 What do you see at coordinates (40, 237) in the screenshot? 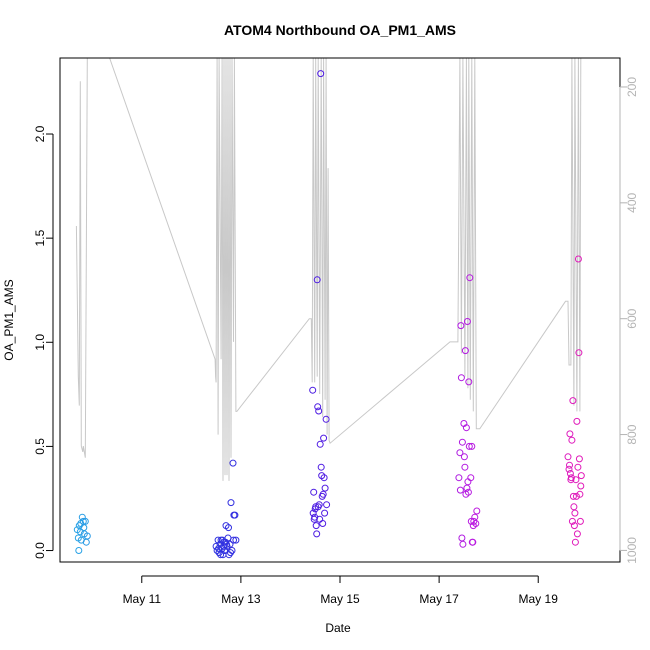
I see `y-tick-label: 1.5` at bounding box center [40, 237].